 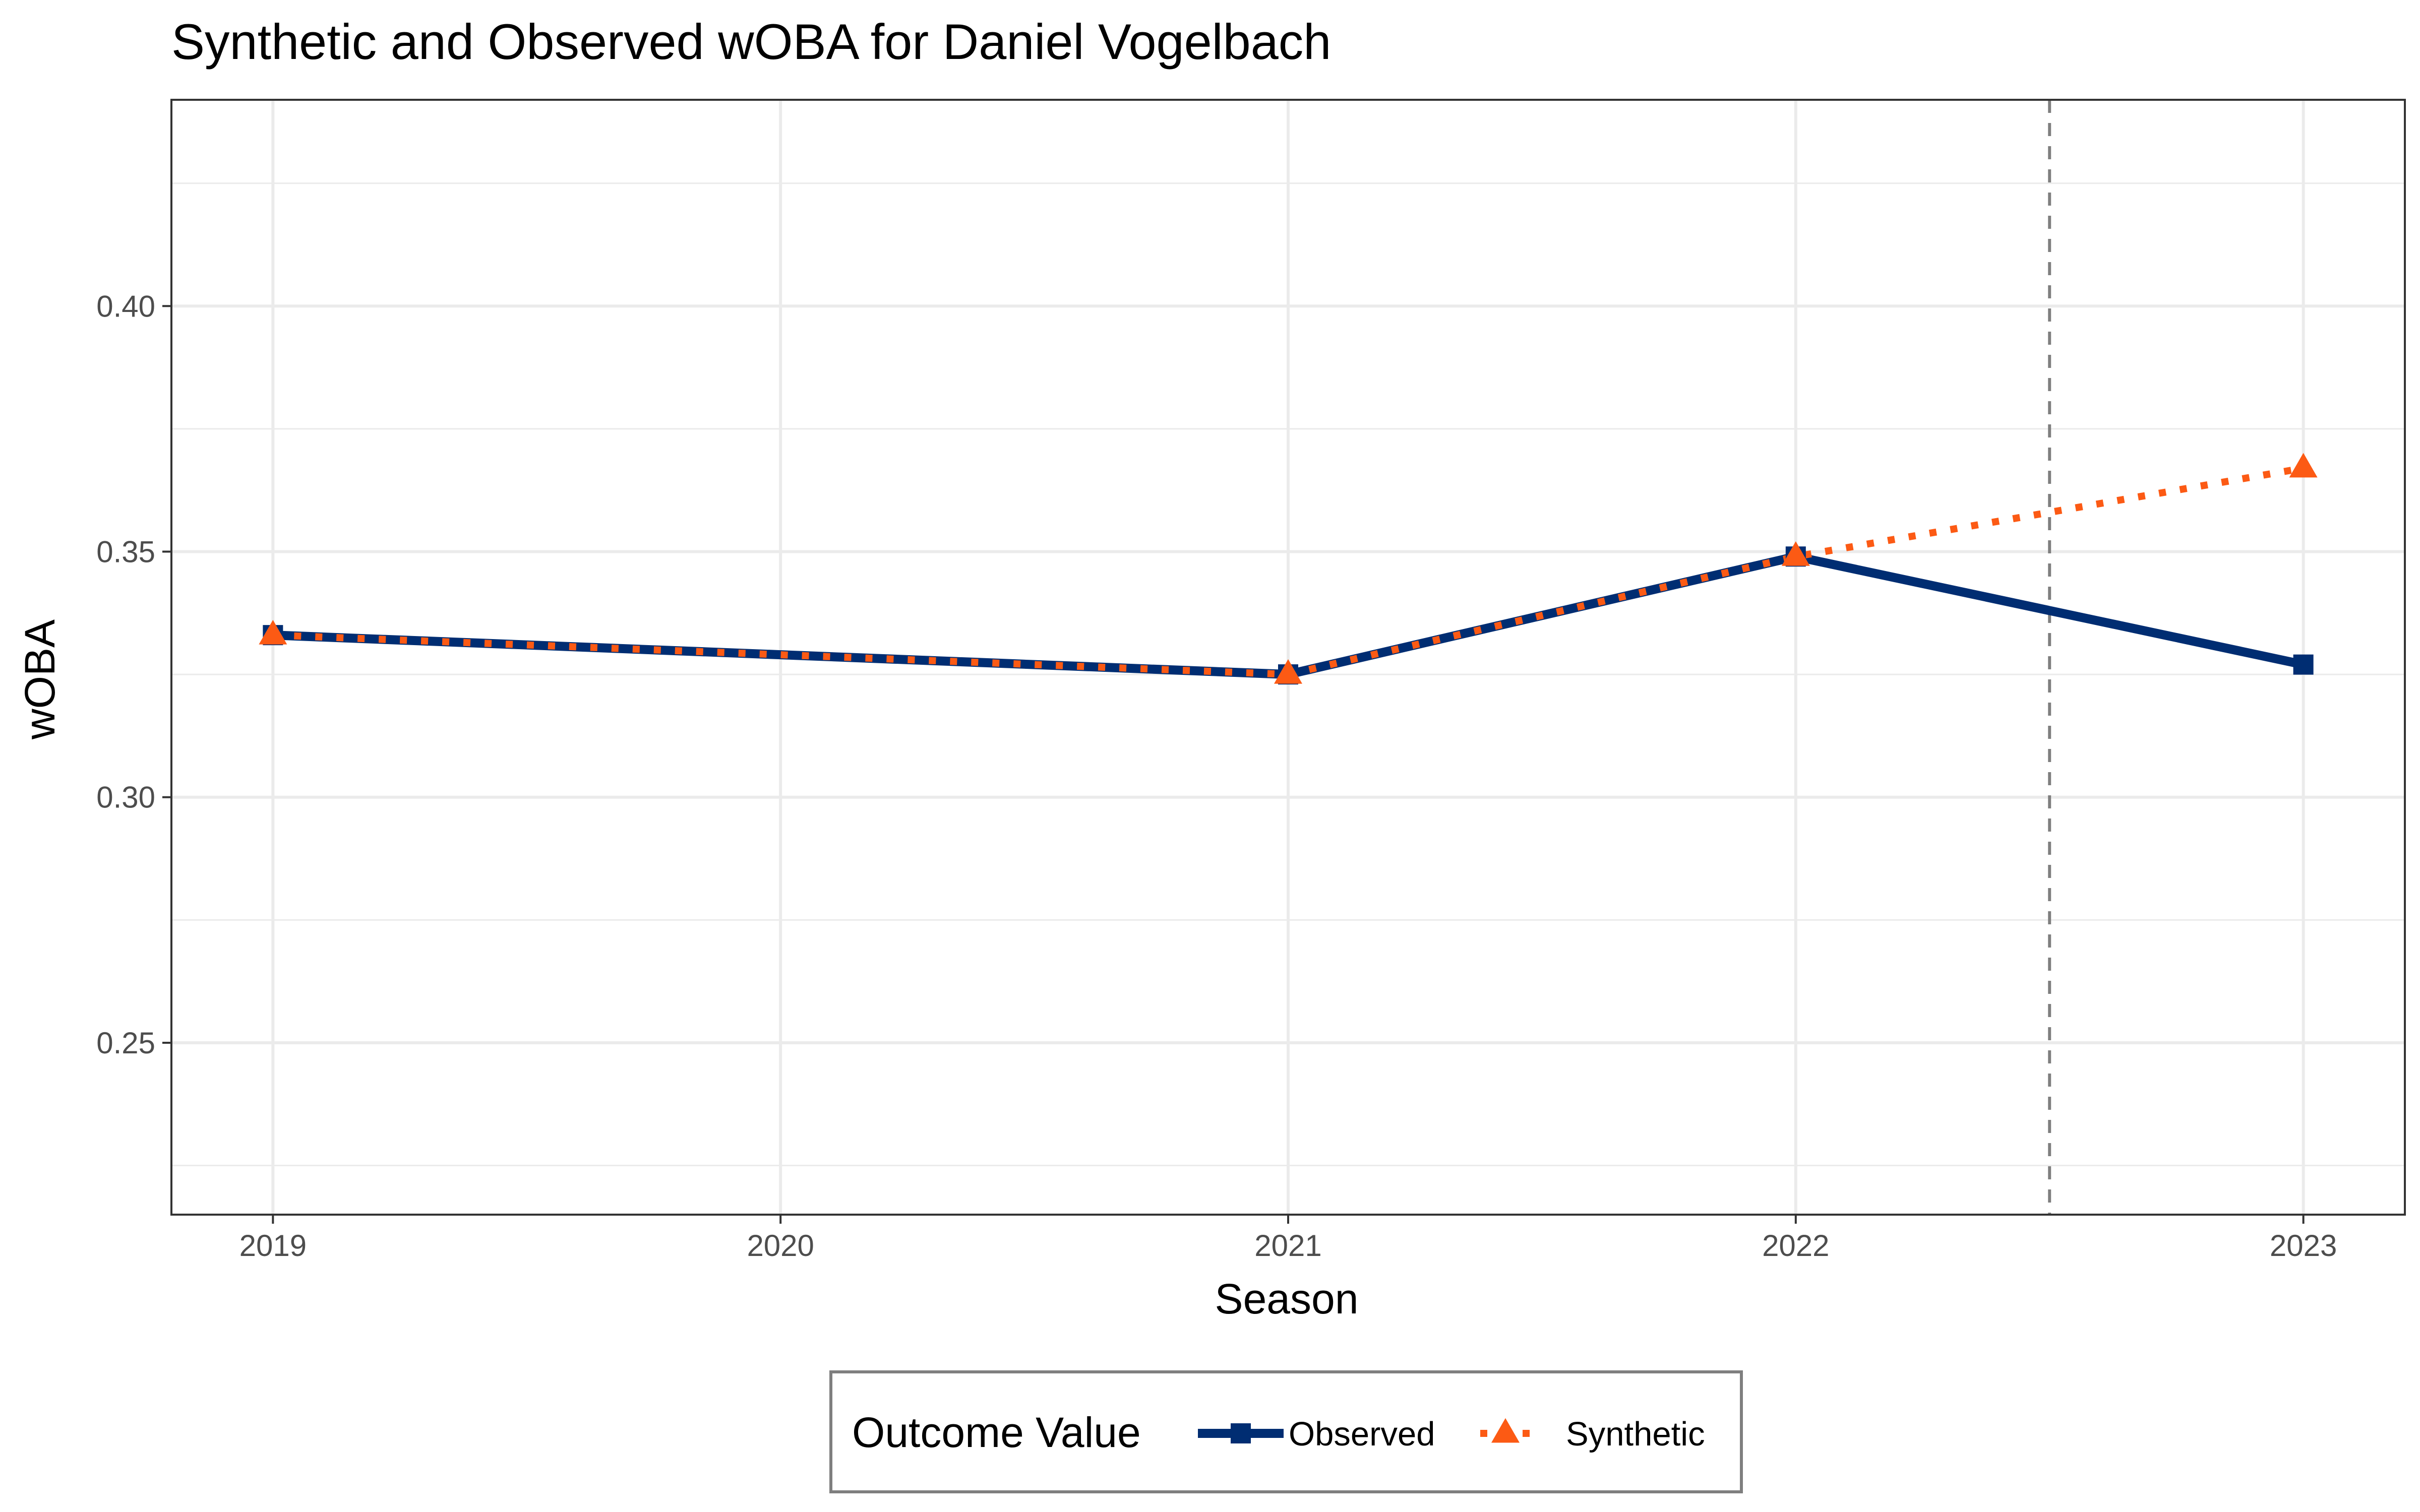 What do you see at coordinates (1362, 1434) in the screenshot?
I see `legend-label-observed: Observed` at bounding box center [1362, 1434].